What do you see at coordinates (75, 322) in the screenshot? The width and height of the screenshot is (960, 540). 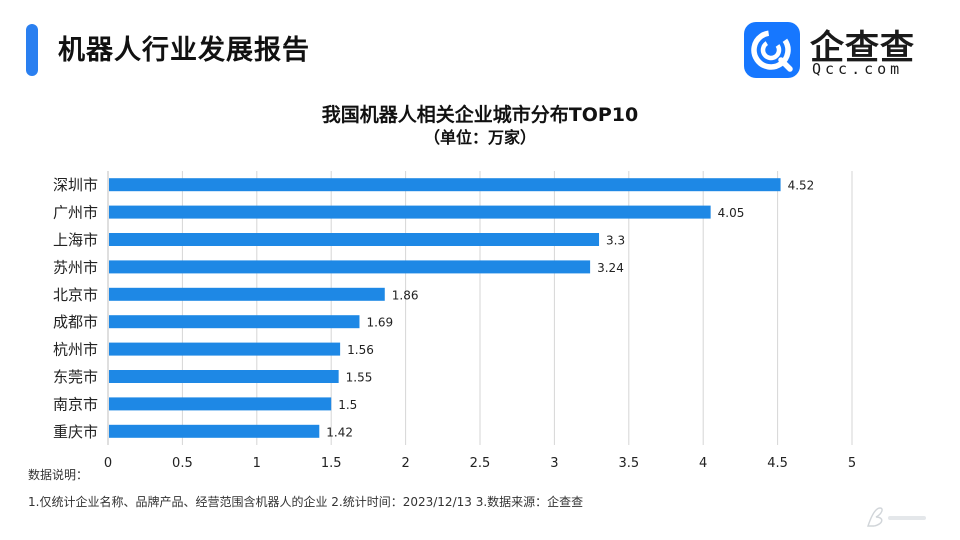 I see `category-label: 成都市` at bounding box center [75, 322].